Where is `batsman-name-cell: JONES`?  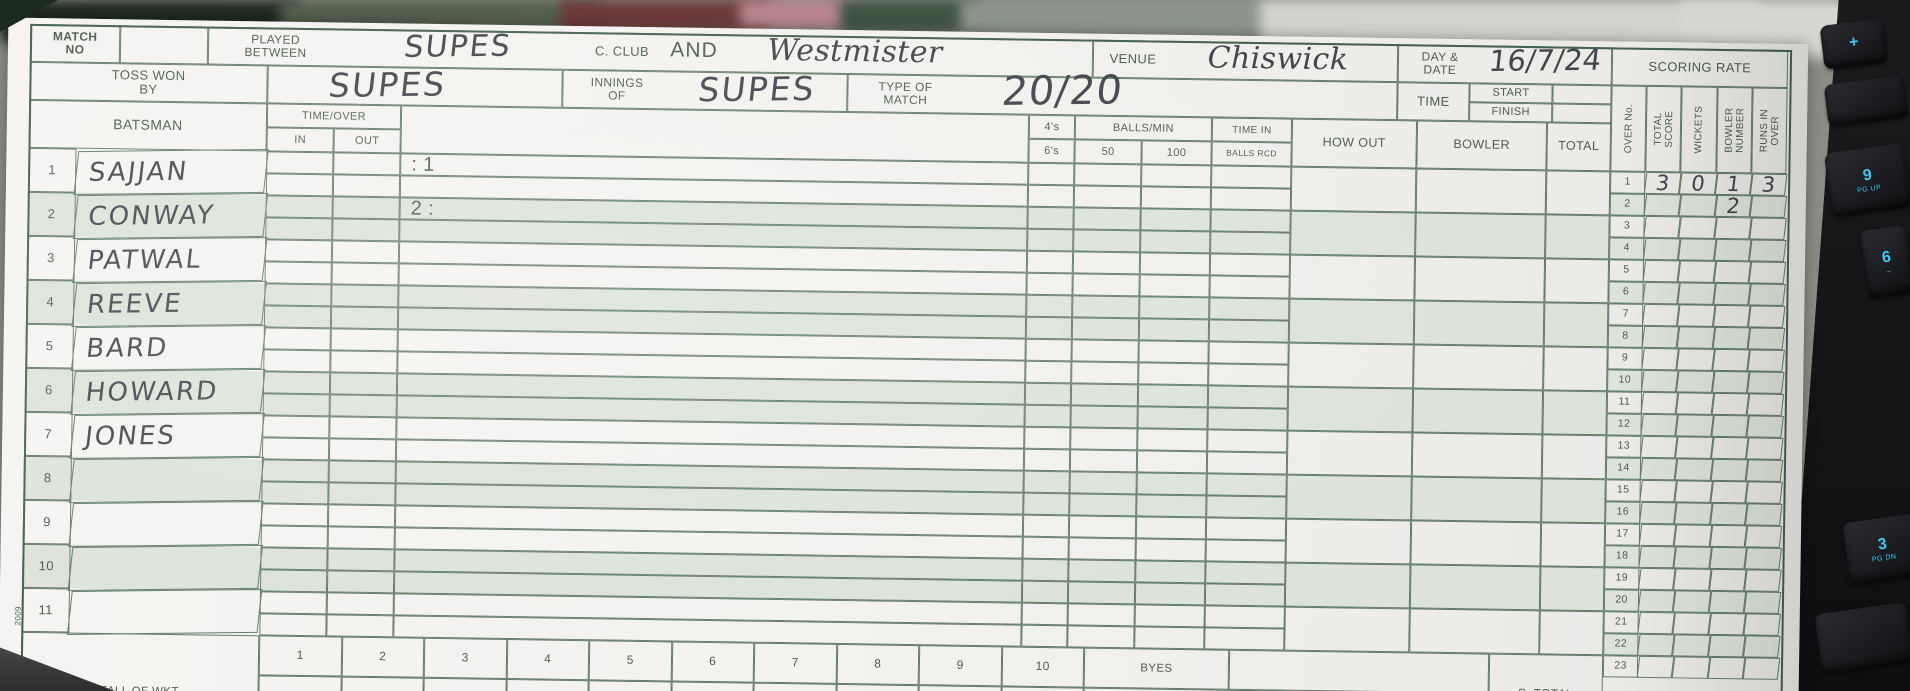 batsman-name-cell: JONES is located at coordinates (167, 435).